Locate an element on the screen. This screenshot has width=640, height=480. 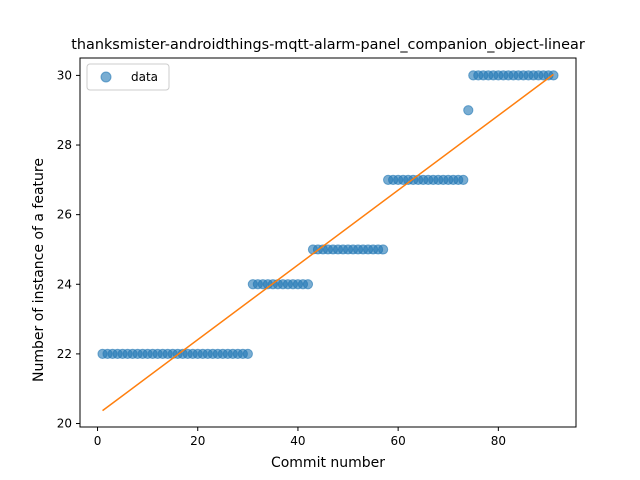
x-axis-label: Commit number is located at coordinates (328, 463).